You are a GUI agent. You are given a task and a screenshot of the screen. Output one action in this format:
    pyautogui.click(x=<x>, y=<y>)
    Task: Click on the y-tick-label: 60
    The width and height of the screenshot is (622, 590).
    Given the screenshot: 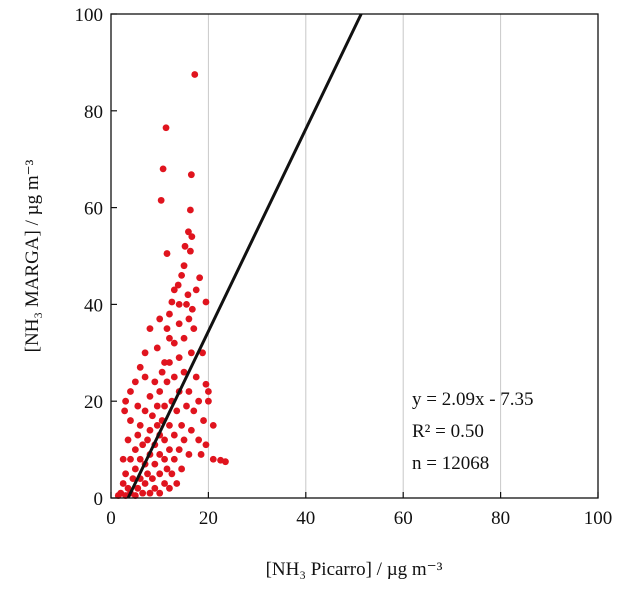 What is the action you would take?
    pyautogui.click(x=93, y=209)
    